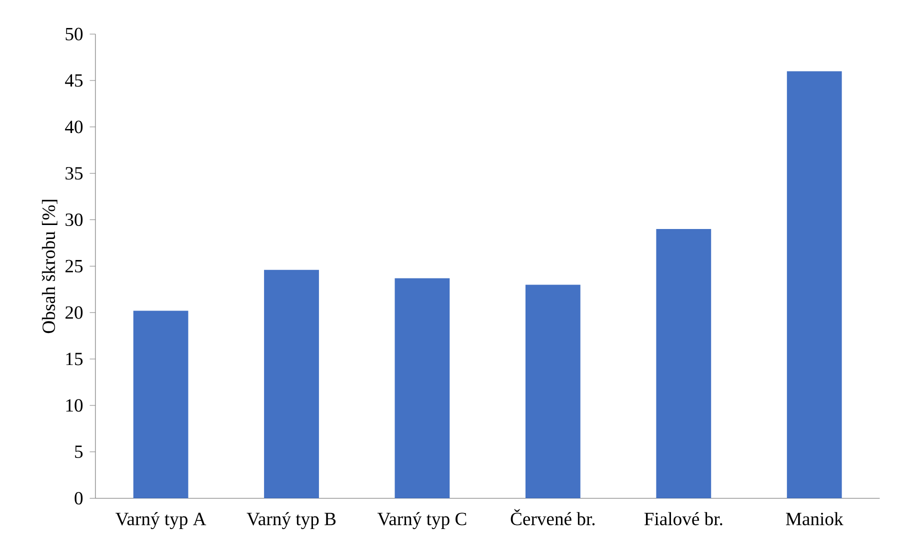  I want to click on y-tick-label: 40, so click(74, 127).